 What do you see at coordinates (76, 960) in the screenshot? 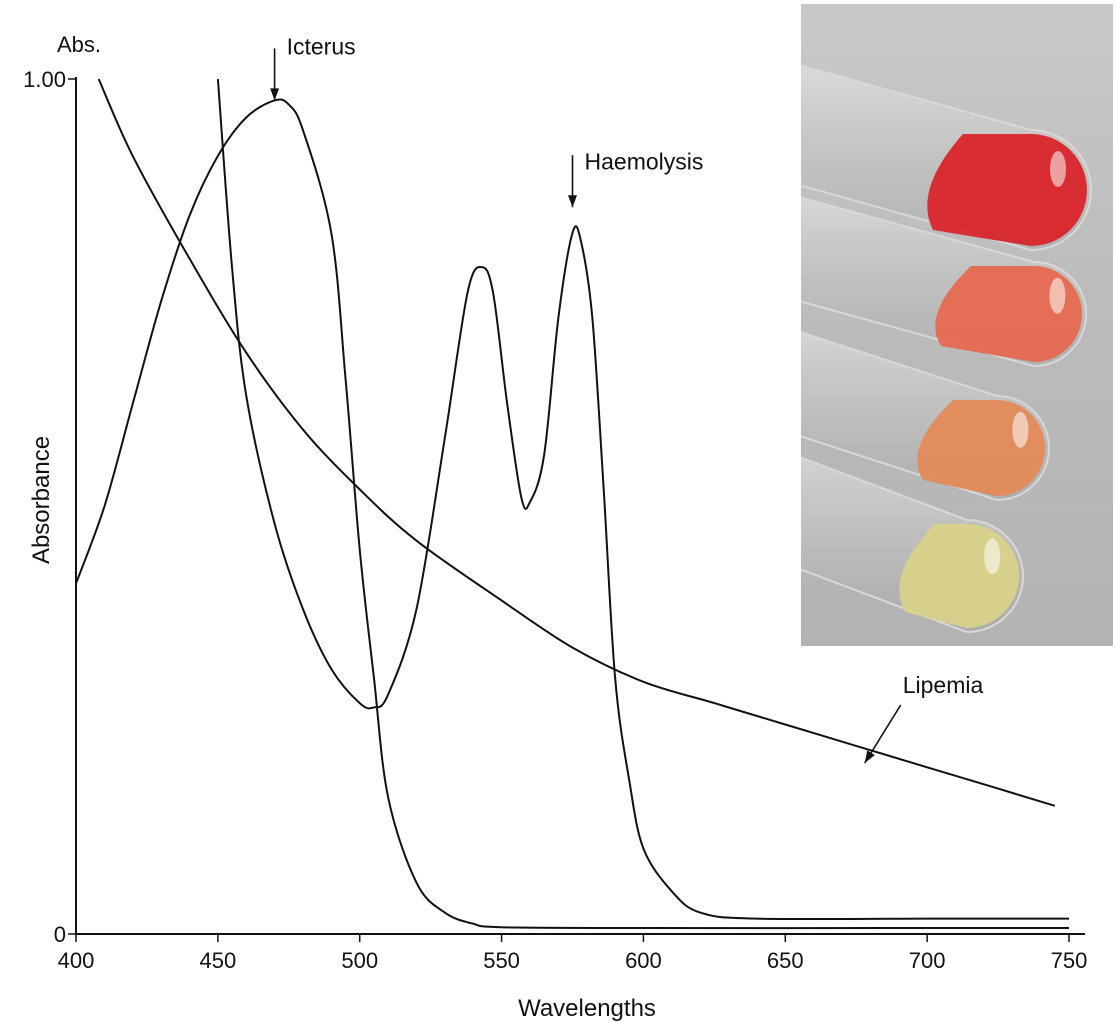
I see `x-tick-label: 400` at bounding box center [76, 960].